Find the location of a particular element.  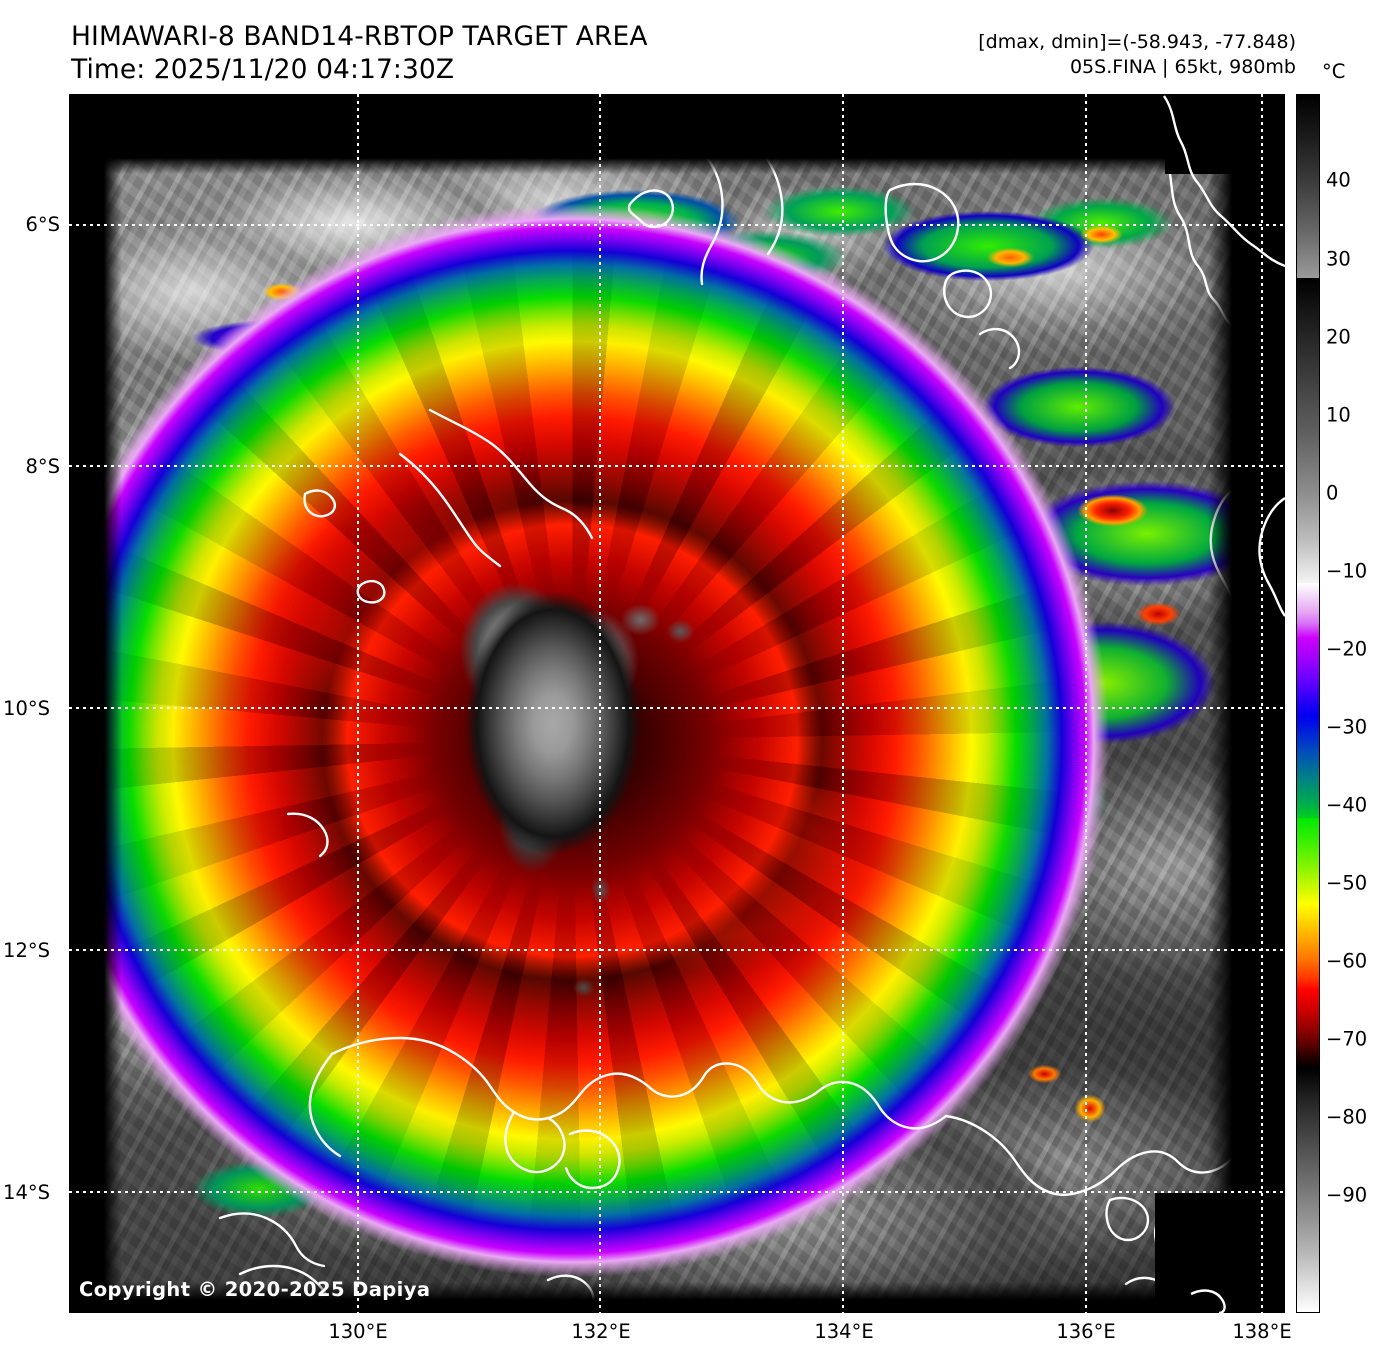

colorbar-tick-9: −50 is located at coordinates (1347, 883).